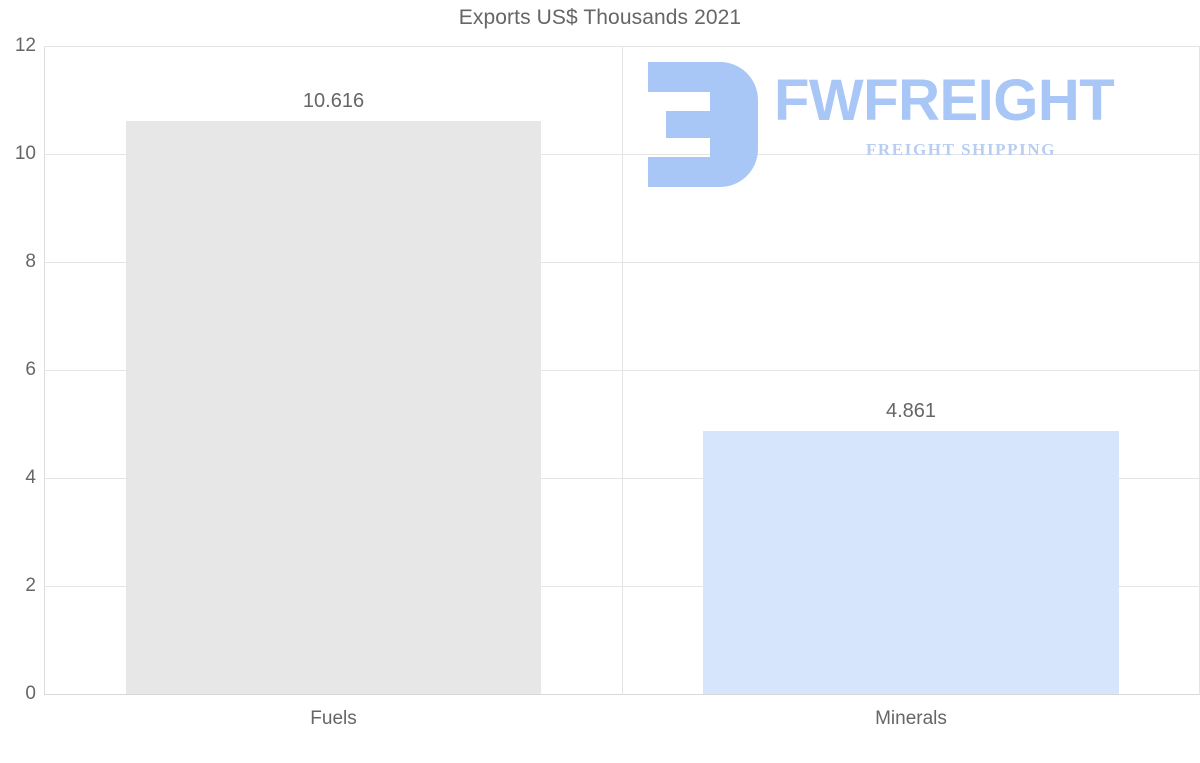 Image resolution: width=1200 pixels, height=763 pixels. I want to click on bar-value-label-fuels: 10.616, so click(333, 101).